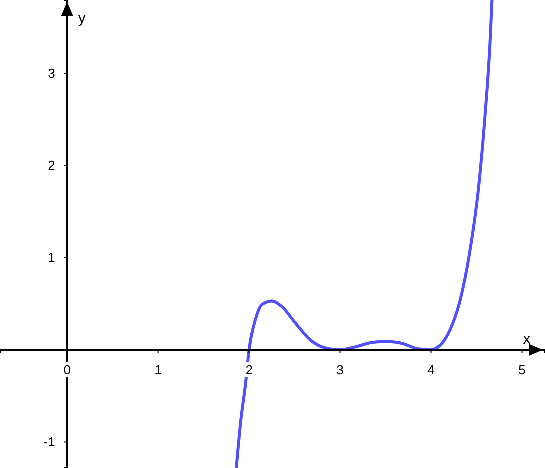 This screenshot has height=468, width=545. What do you see at coordinates (522, 370) in the screenshot?
I see `x-tick-label: 5` at bounding box center [522, 370].